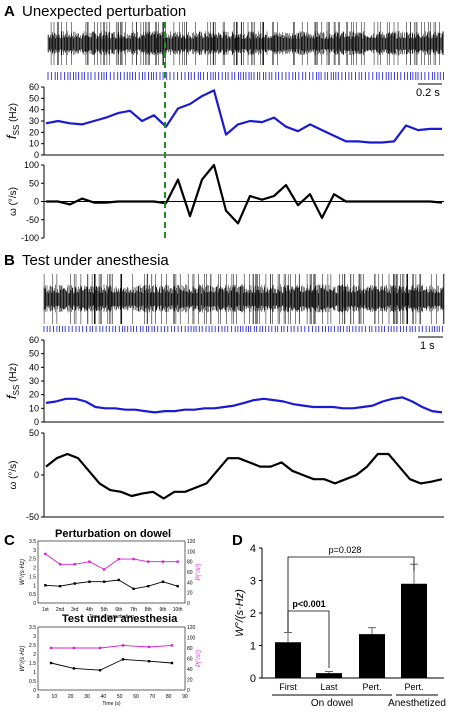 This screenshot has height=714, width=454. What do you see at coordinates (288, 687) in the screenshot?
I see `x-tick-label: First` at bounding box center [288, 687].